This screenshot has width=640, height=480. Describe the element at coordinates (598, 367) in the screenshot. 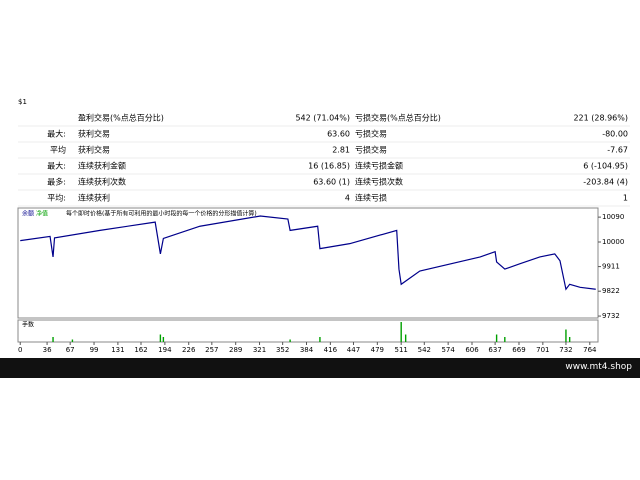

I see `site-link: www.mt4.shop` at that location.